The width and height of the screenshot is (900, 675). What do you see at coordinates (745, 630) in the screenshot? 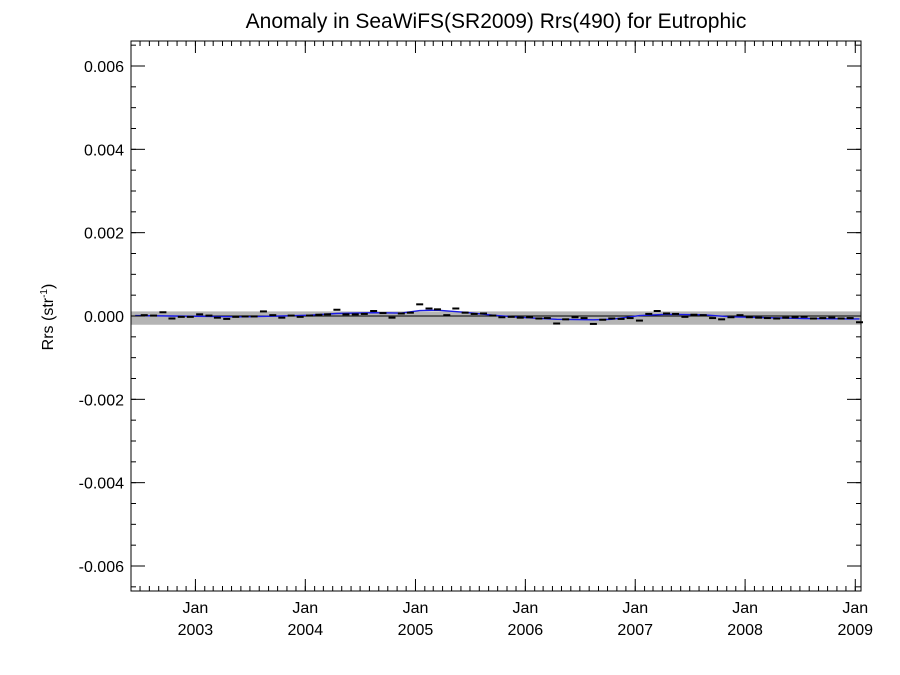
I see `x-tick-label-year: 2008` at bounding box center [745, 630].